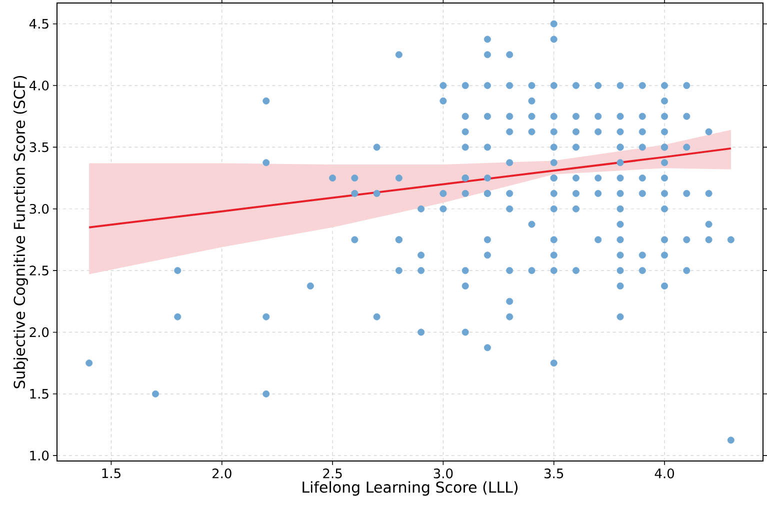  What do you see at coordinates (410, 488) in the screenshot?
I see `x-axis-title: Lifelong Learning Score (LLL)` at bounding box center [410, 488].